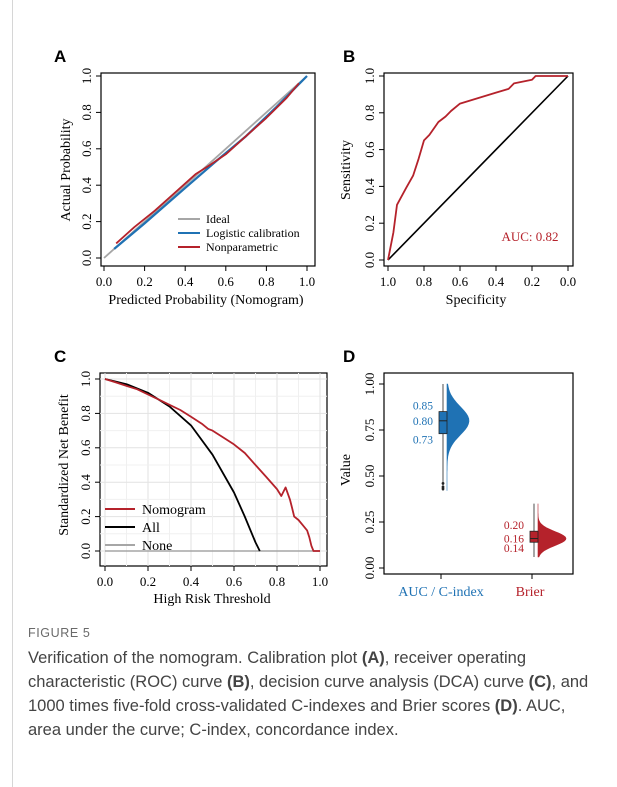 The height and width of the screenshot is (787, 617). I want to click on panel-b-ytick-label: 0.0, so click(369, 260).